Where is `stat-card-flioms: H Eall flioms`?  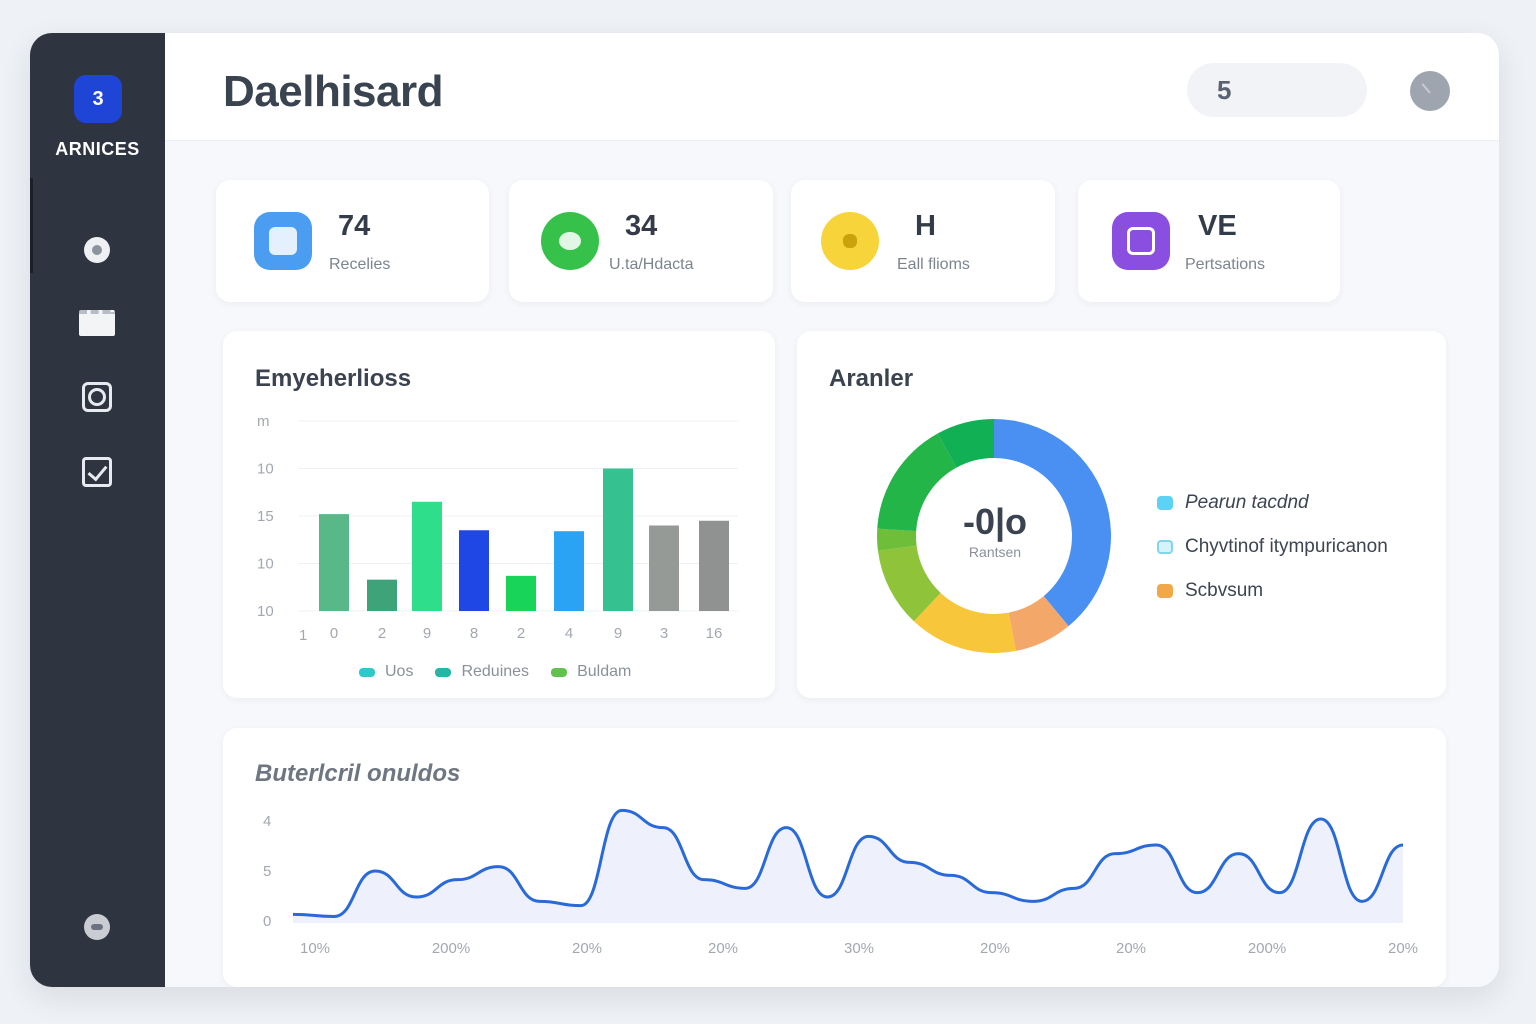 stat-card-flioms: H Eall flioms is located at coordinates (923, 241).